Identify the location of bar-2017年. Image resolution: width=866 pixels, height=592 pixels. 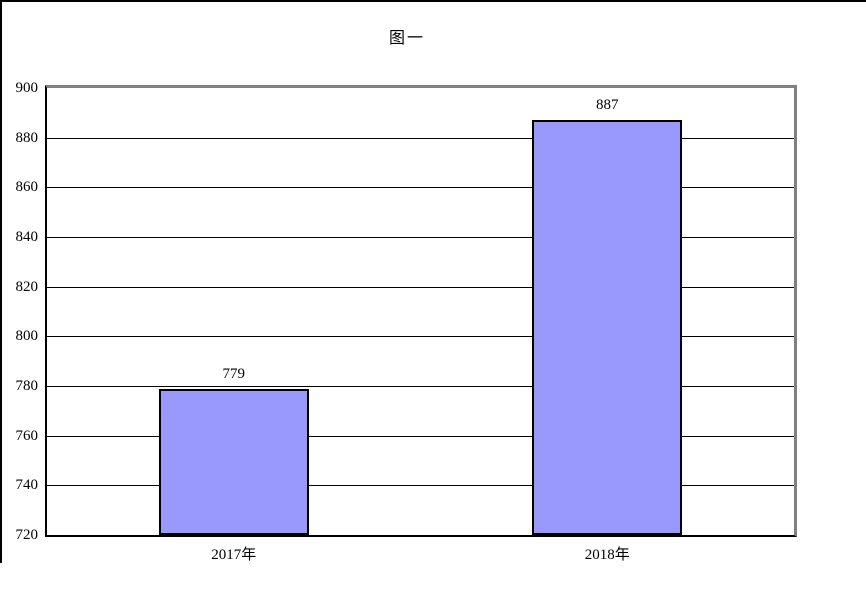
(233, 461).